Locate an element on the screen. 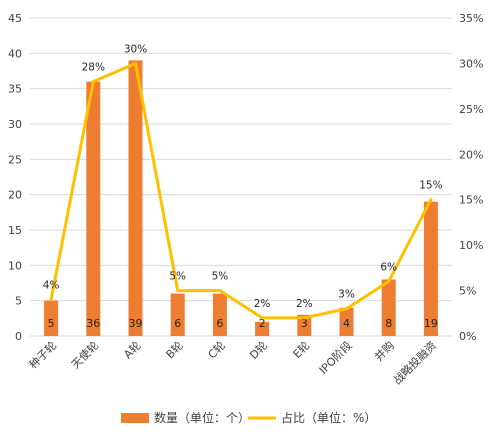 The width and height of the screenshot is (501, 440). line-value-label: 4% is located at coordinates (51, 286).